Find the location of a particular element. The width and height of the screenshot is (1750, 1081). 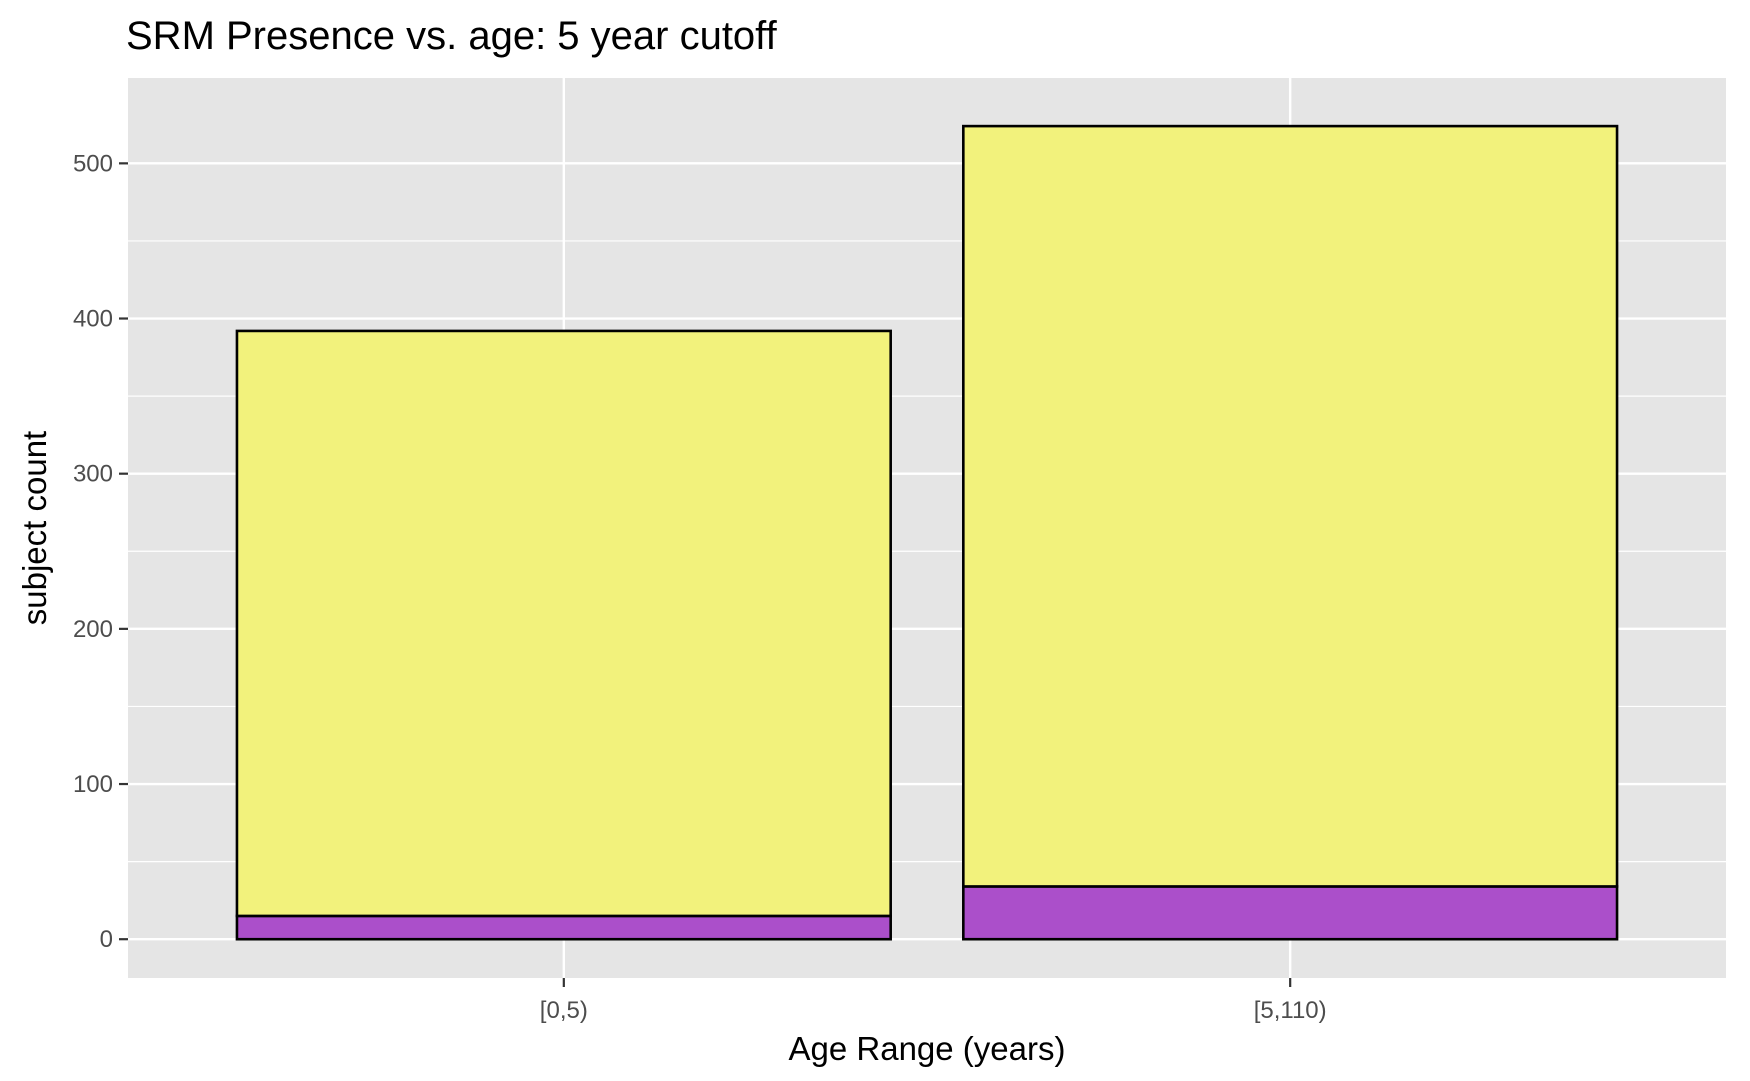

y-axis-ticks: 0 100 200 300 400 500 is located at coordinates (100, 551).